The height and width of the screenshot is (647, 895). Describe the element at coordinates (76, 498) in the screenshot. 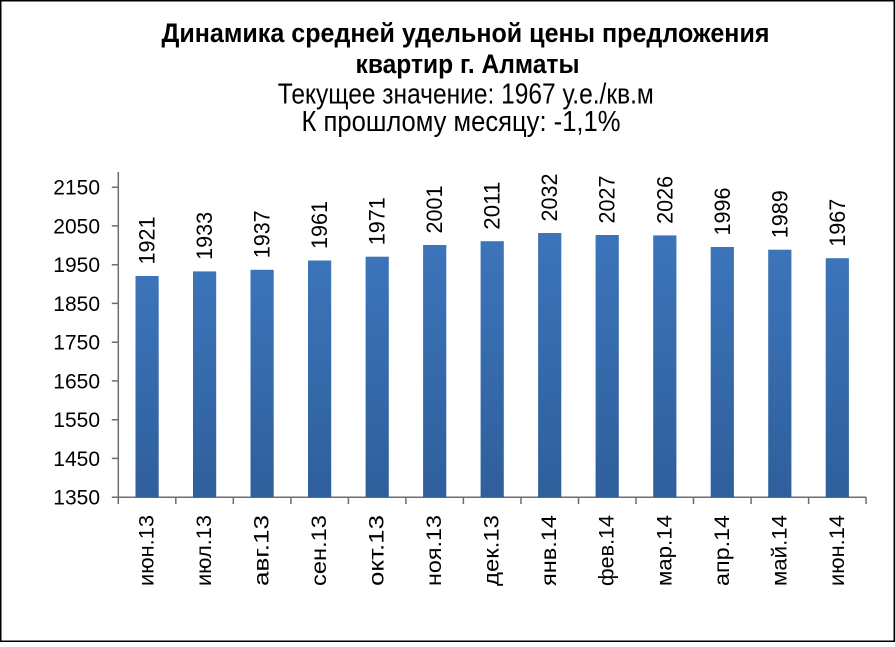

I see `svg-text: 1350` at that location.